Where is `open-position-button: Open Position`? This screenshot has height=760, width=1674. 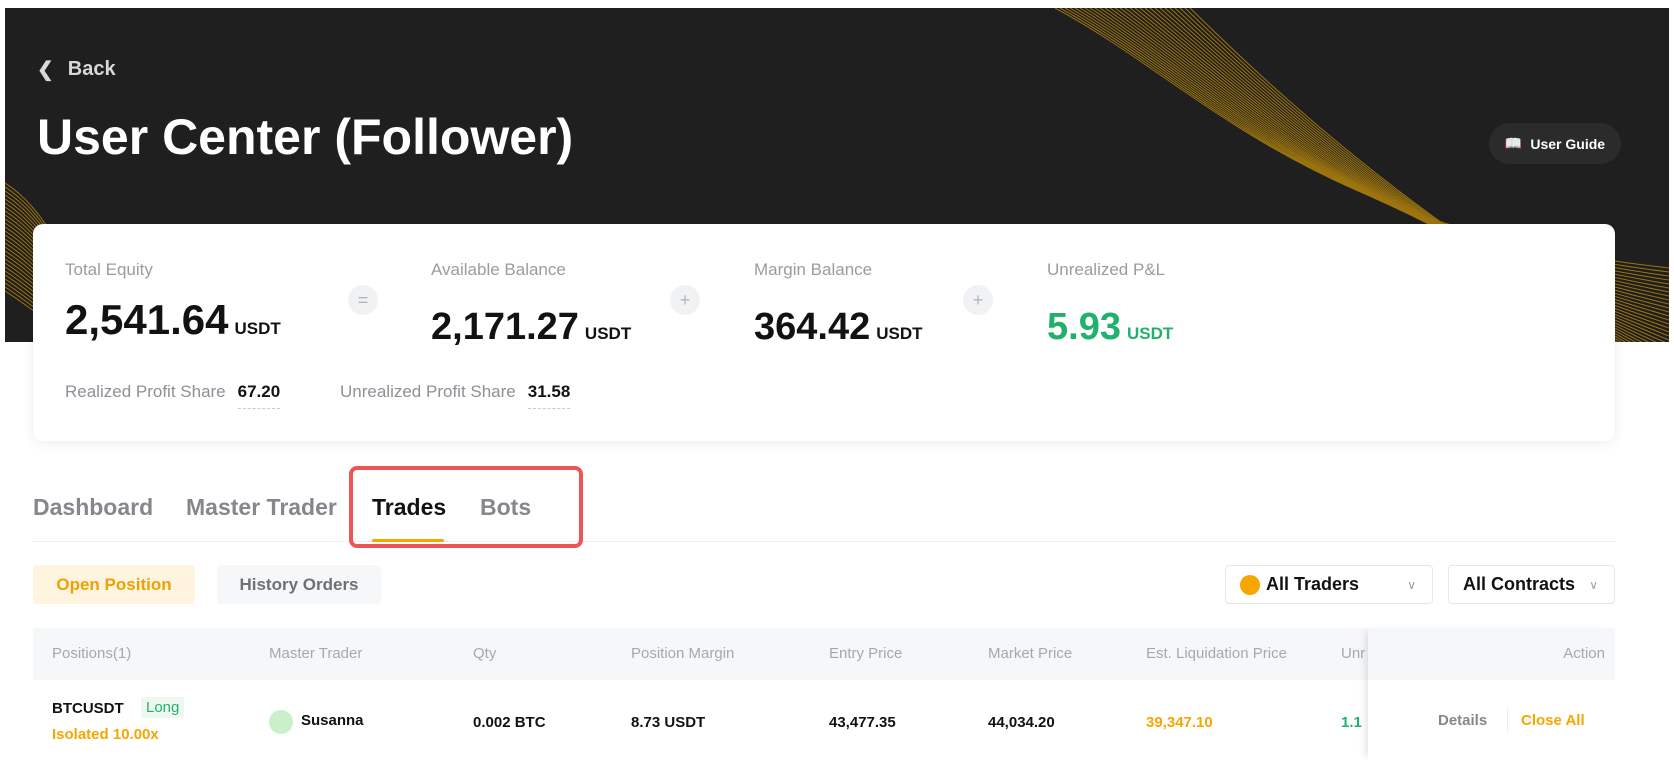 open-position-button: Open Position is located at coordinates (114, 584).